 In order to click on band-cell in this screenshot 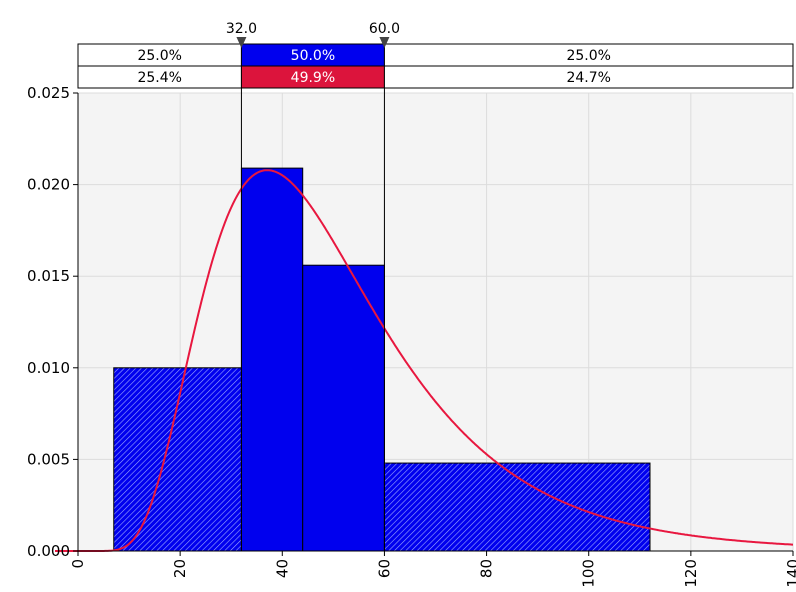, I will do `click(588, 77)`.